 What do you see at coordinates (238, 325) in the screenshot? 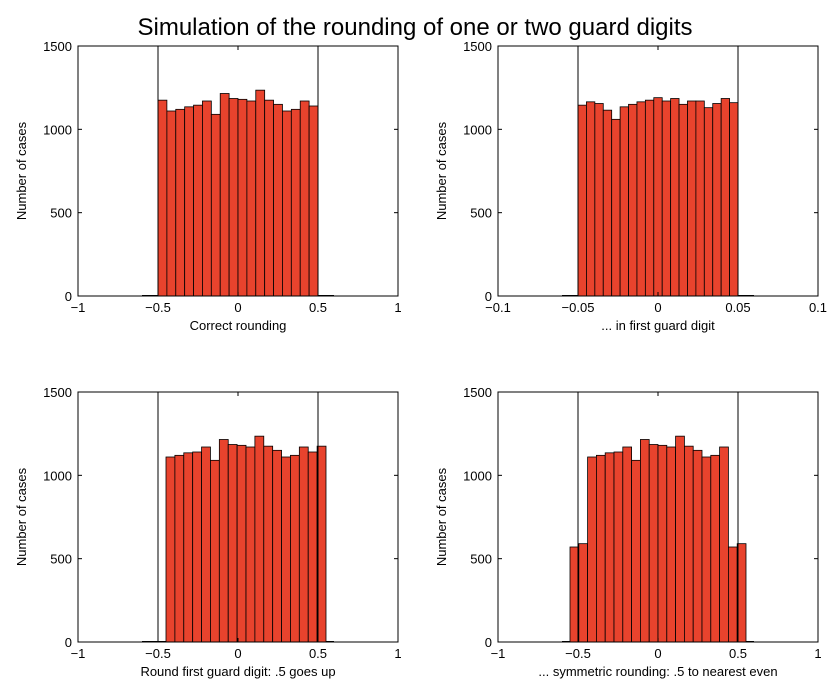
I see `x-axis-label: Correct rounding` at bounding box center [238, 325].